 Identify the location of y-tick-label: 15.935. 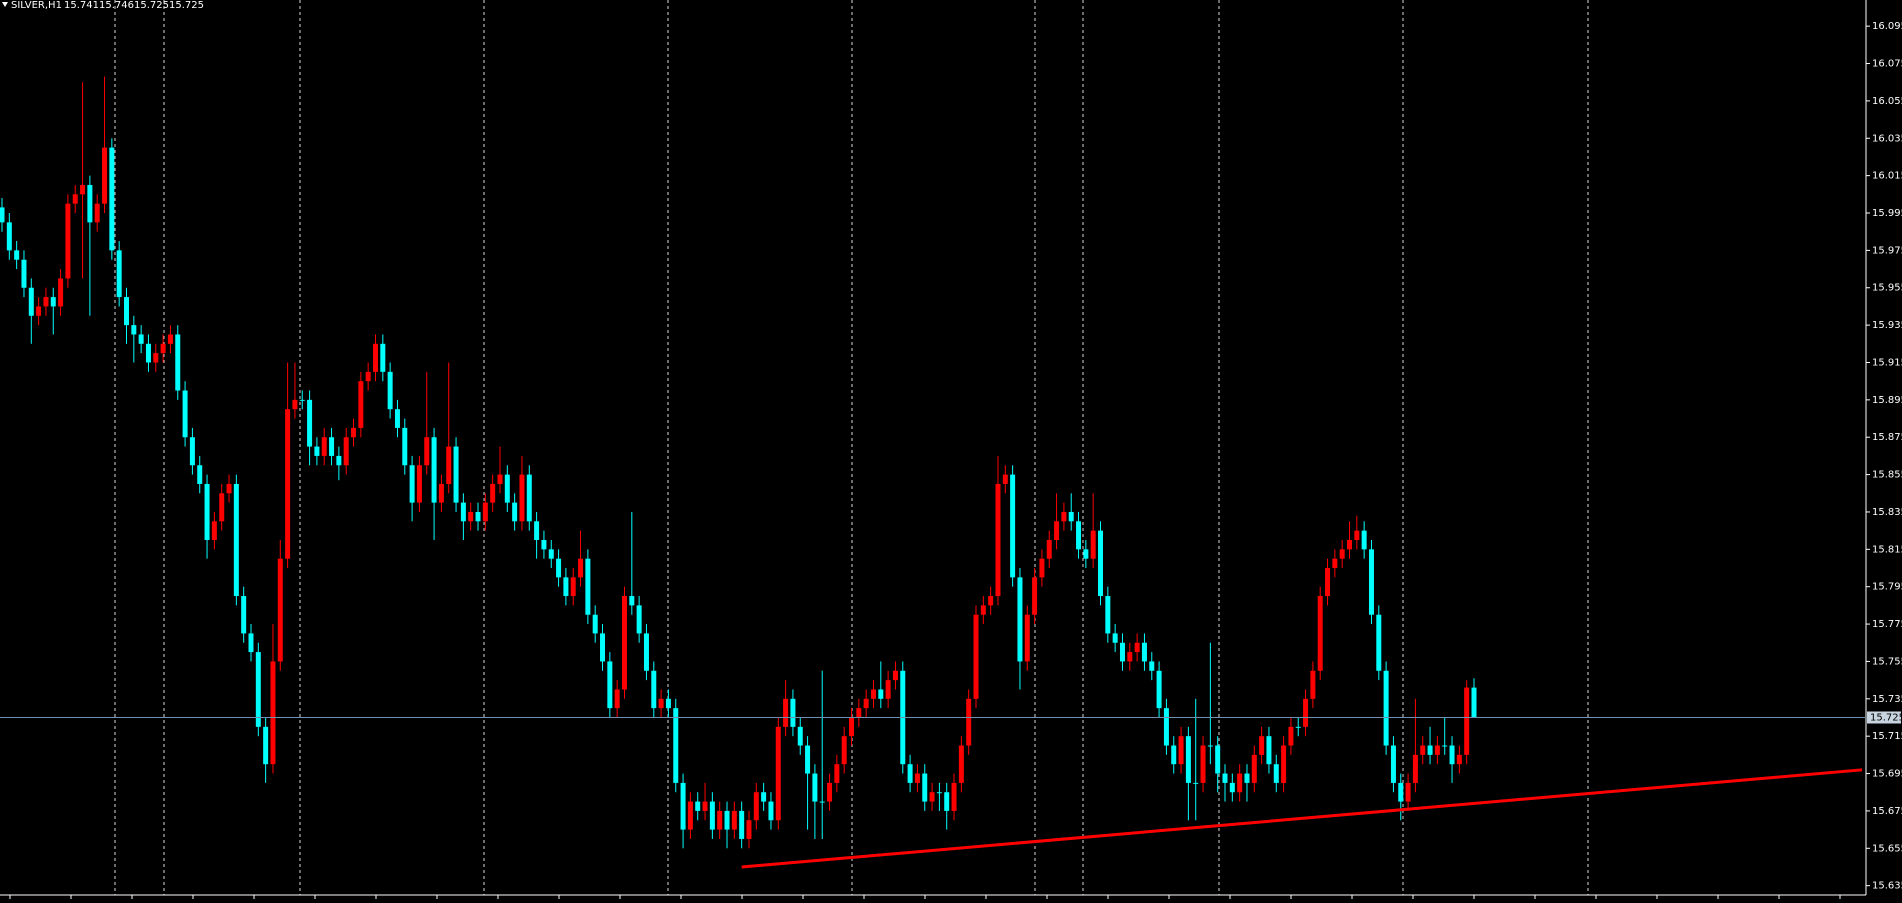
(1887, 325).